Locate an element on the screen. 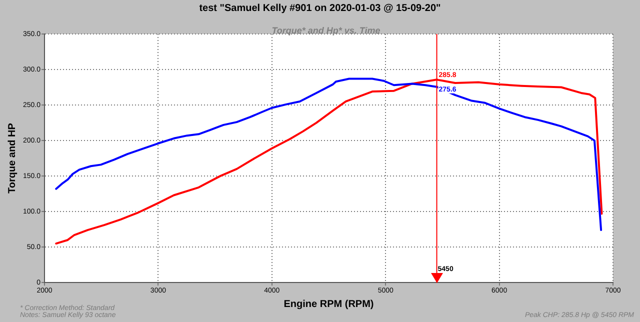 This screenshot has height=322, width=640. x-axis-title: Engine RPM (RPM) is located at coordinates (329, 304).